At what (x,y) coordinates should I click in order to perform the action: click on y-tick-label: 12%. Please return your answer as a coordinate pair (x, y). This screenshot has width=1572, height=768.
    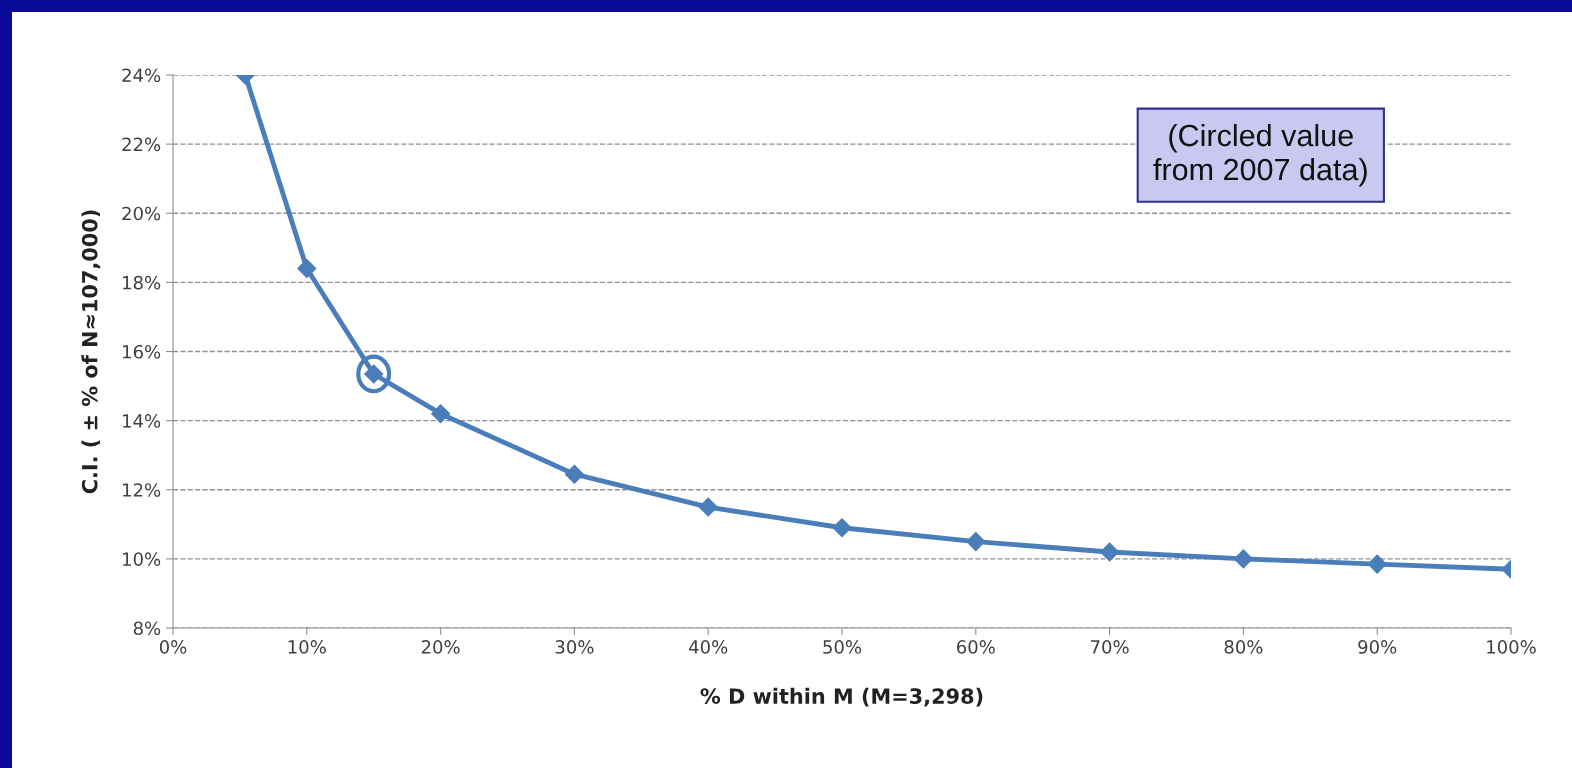
    Looking at the image, I should click on (142, 490).